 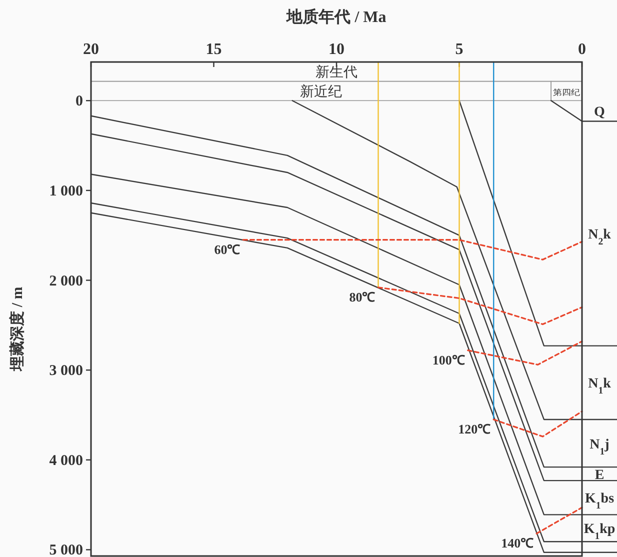 I want to click on text: N$_{1}$k, so click(x=600, y=386).